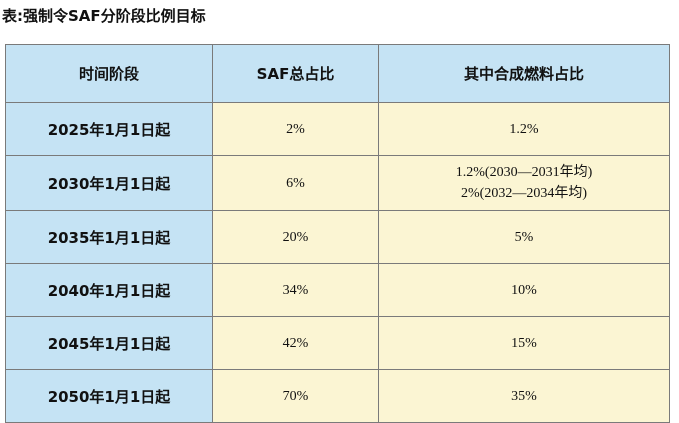 This screenshot has width=679, height=423. What do you see at coordinates (109, 343) in the screenshot?
I see `period-cell: 2045年1月1日起` at bounding box center [109, 343].